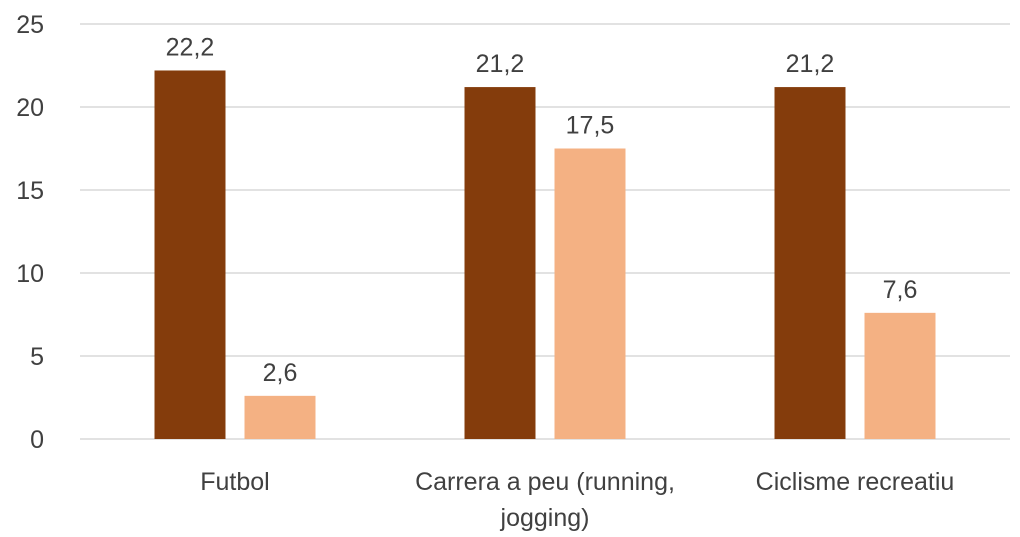 This screenshot has height=537, width=1020. Describe the element at coordinates (37, 440) in the screenshot. I see `y-tick-label: 0` at that location.